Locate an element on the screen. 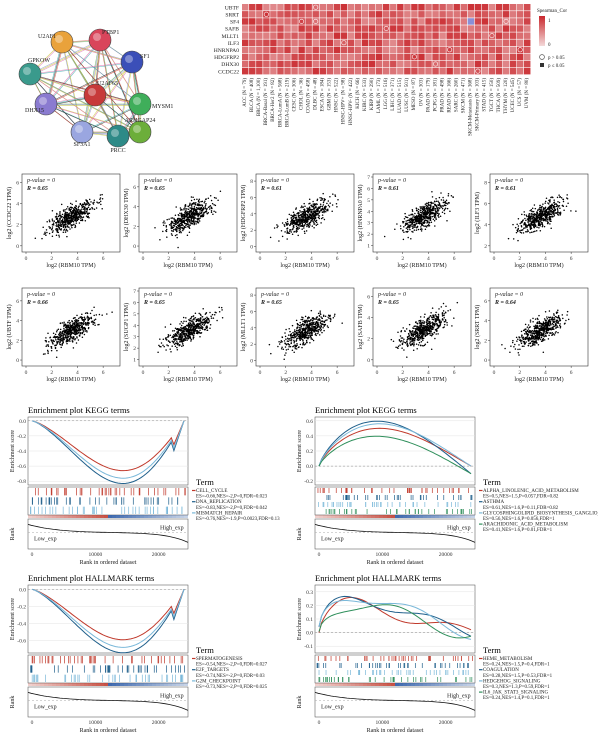  x-tick-label: 2 is located at coordinates (402, 259).